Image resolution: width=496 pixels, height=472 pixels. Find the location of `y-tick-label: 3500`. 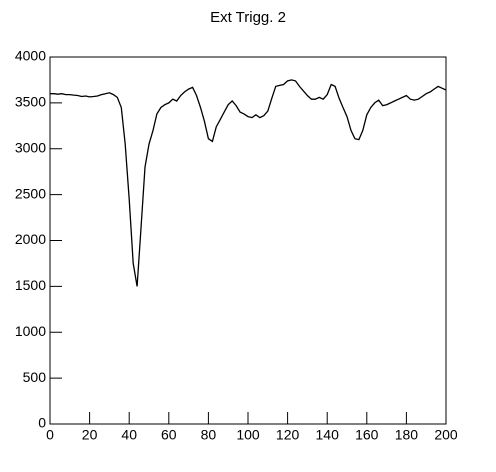

y-tick-label: 3500 is located at coordinates (30, 102).